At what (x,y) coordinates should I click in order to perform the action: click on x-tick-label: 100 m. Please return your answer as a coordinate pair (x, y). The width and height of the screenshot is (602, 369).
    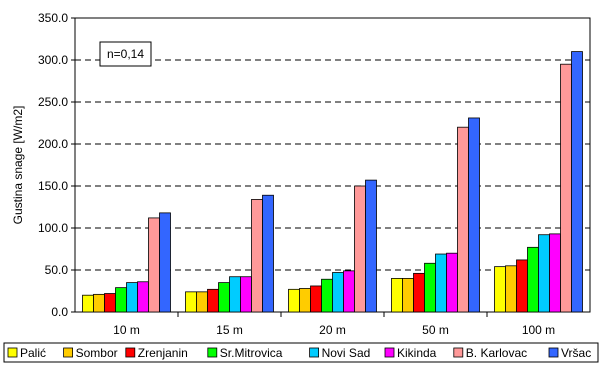
    Looking at the image, I should click on (538, 330).